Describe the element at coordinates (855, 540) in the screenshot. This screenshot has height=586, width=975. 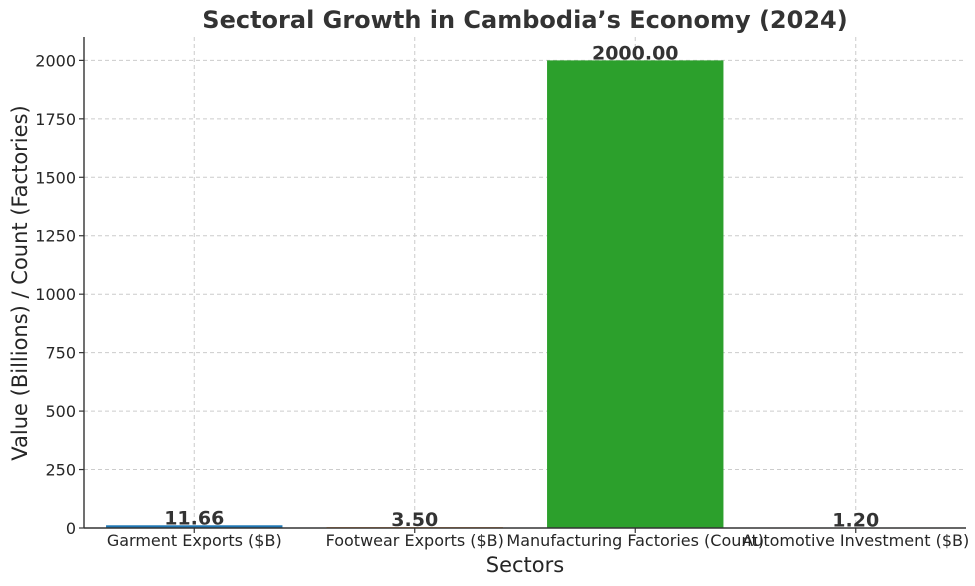
I see `x-tick-label: Automotive Investment ($B)` at that location.